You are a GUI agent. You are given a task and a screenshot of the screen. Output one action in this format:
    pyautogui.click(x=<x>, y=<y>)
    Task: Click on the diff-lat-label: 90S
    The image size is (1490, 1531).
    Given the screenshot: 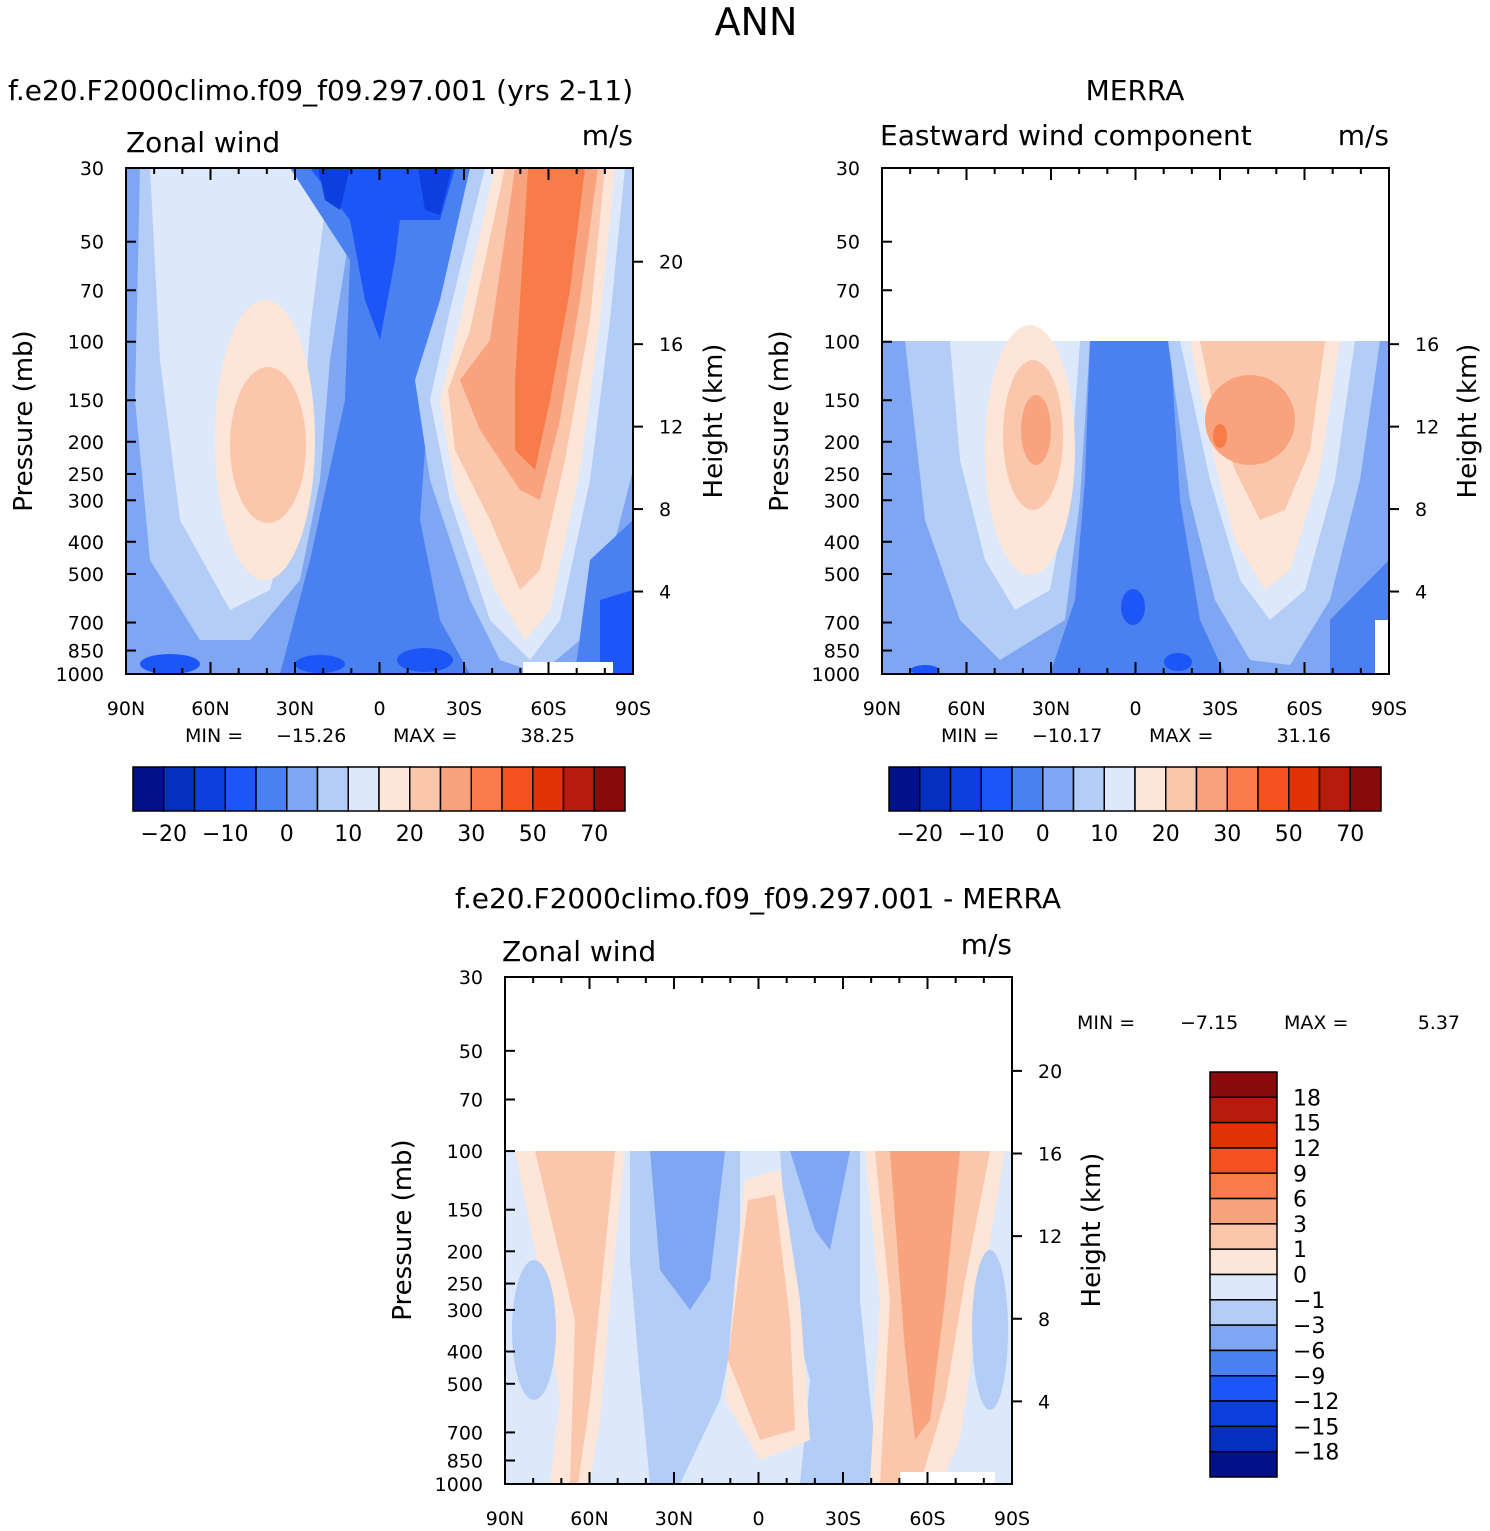 What is the action you would take?
    pyautogui.click(x=1012, y=1519)
    